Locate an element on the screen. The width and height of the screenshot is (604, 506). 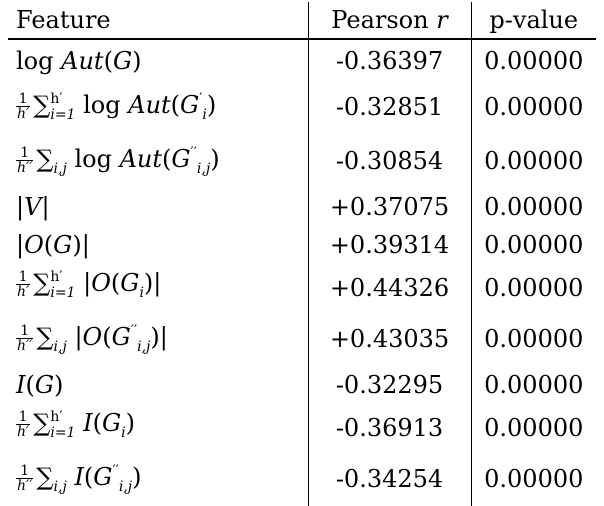
header-pearson: Pearson r is located at coordinates (389, 20).